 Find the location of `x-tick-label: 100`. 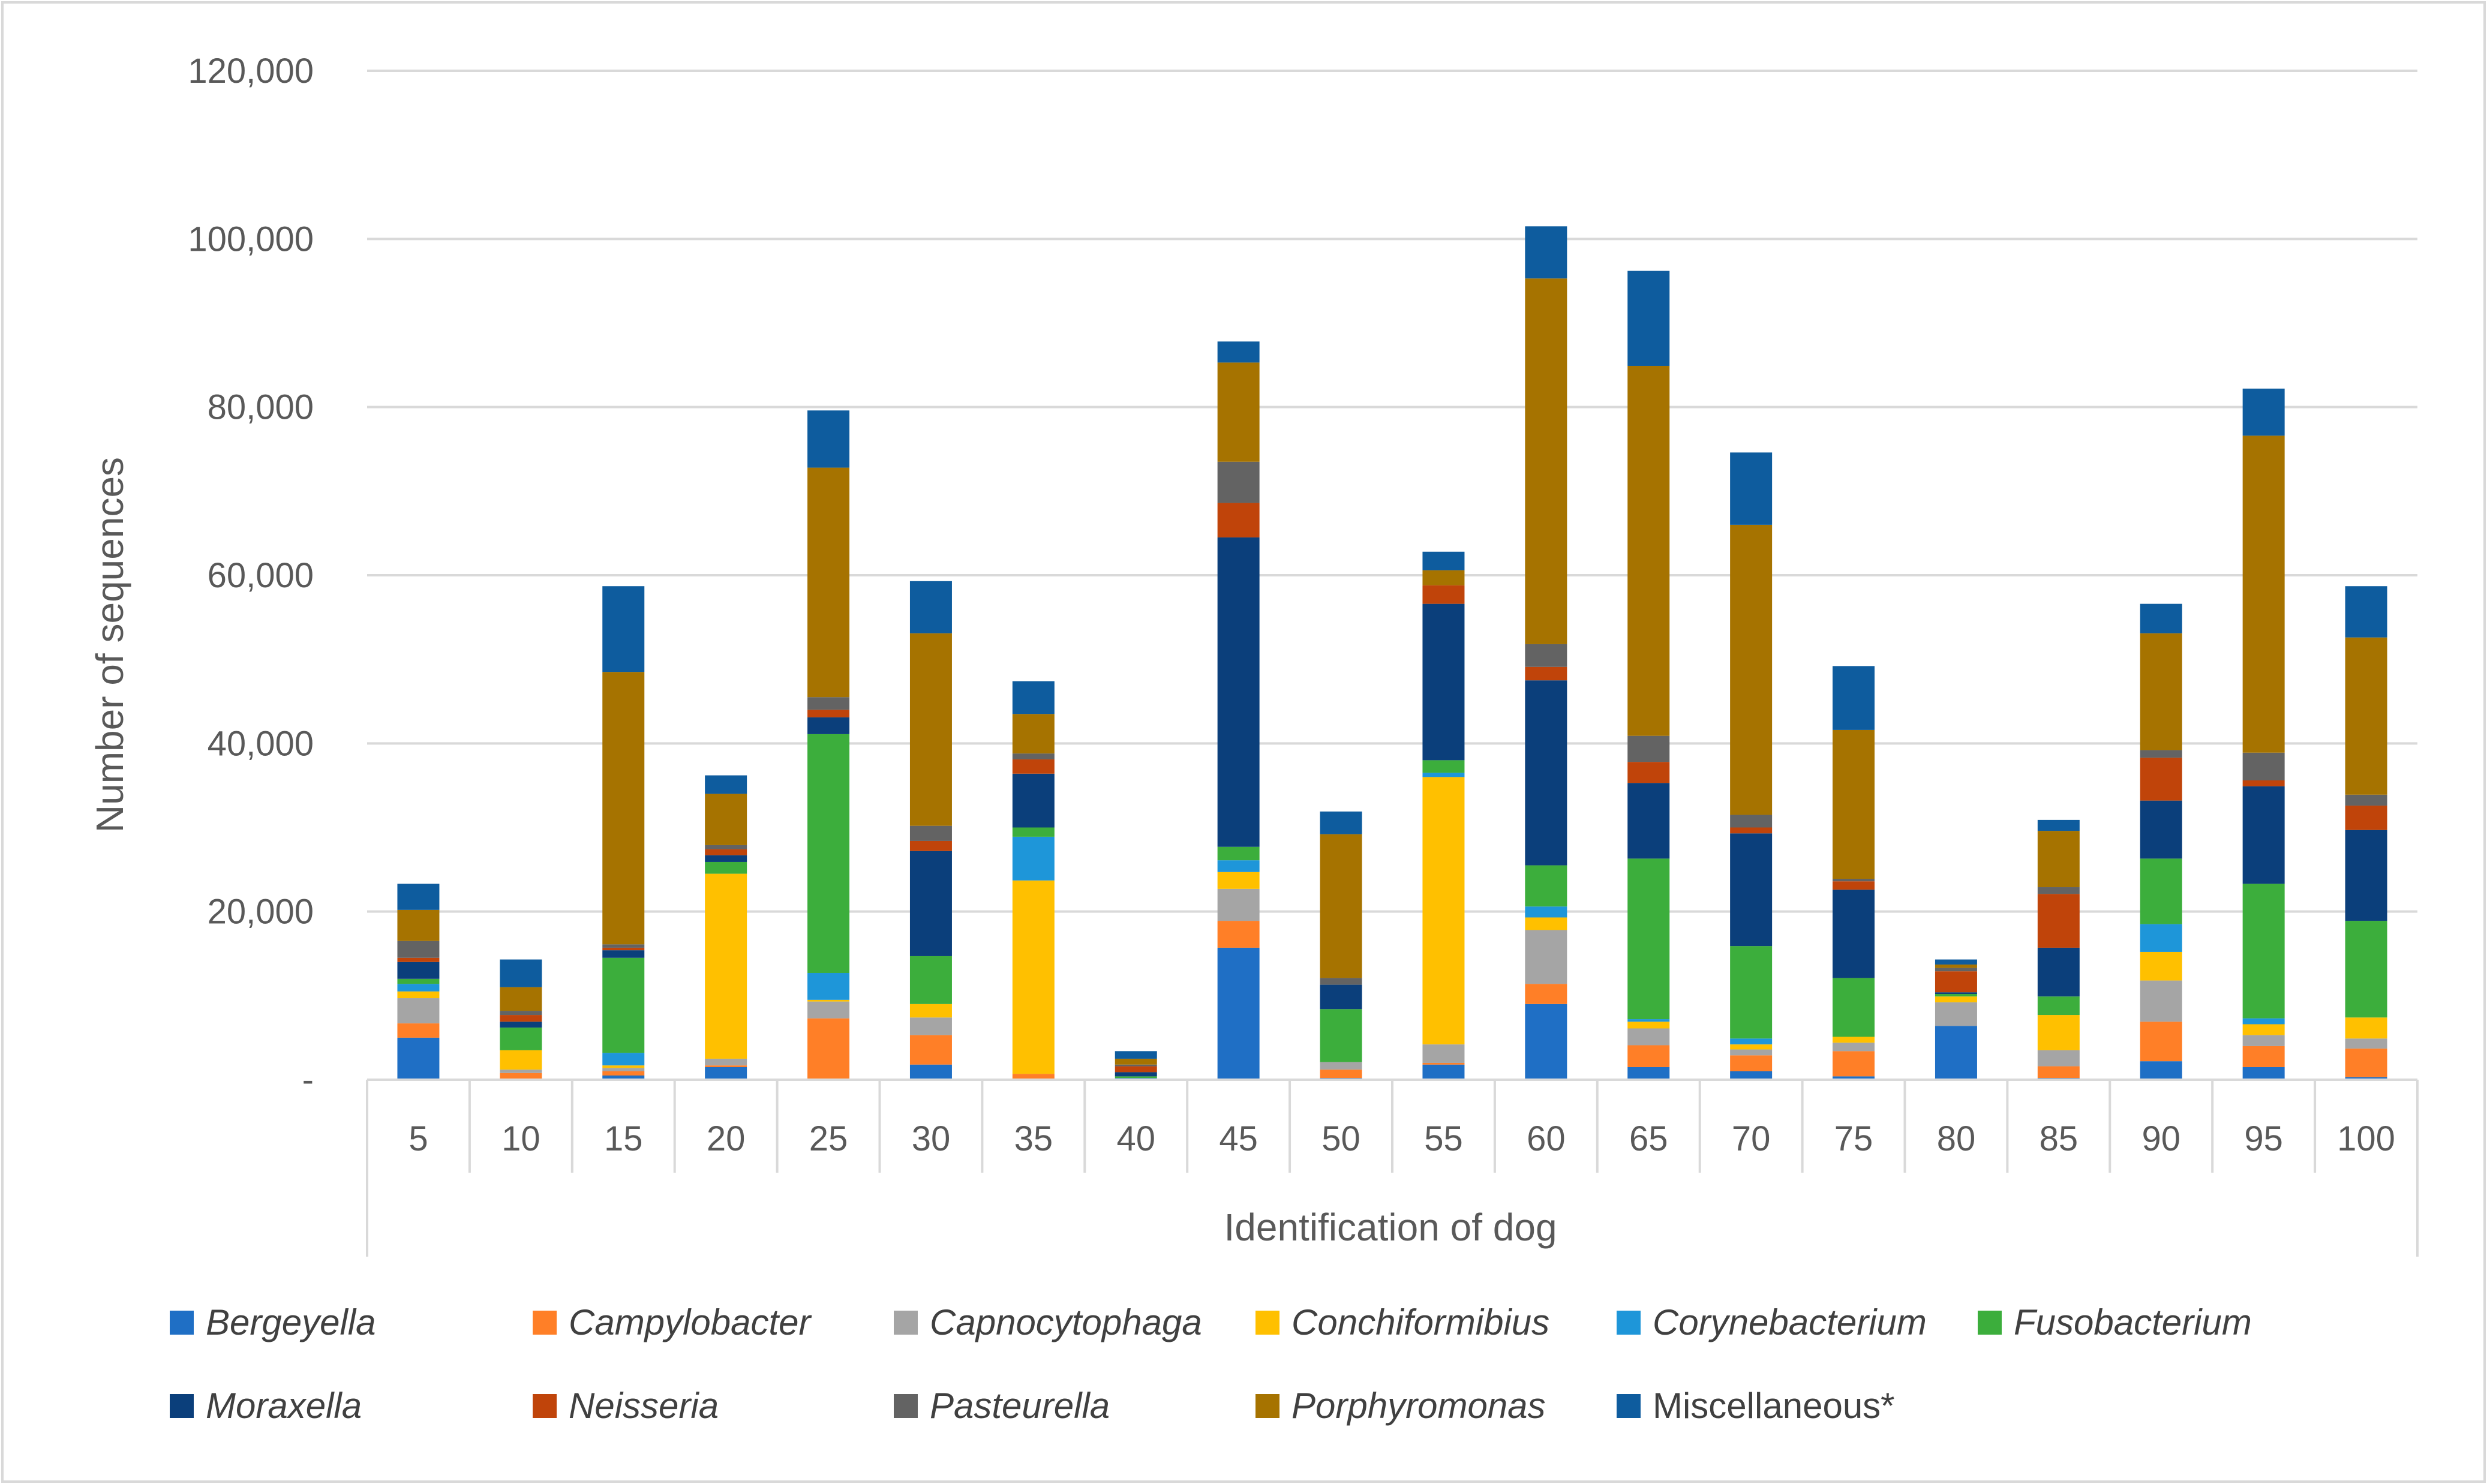

x-tick-label: 100 is located at coordinates (2366, 1139).